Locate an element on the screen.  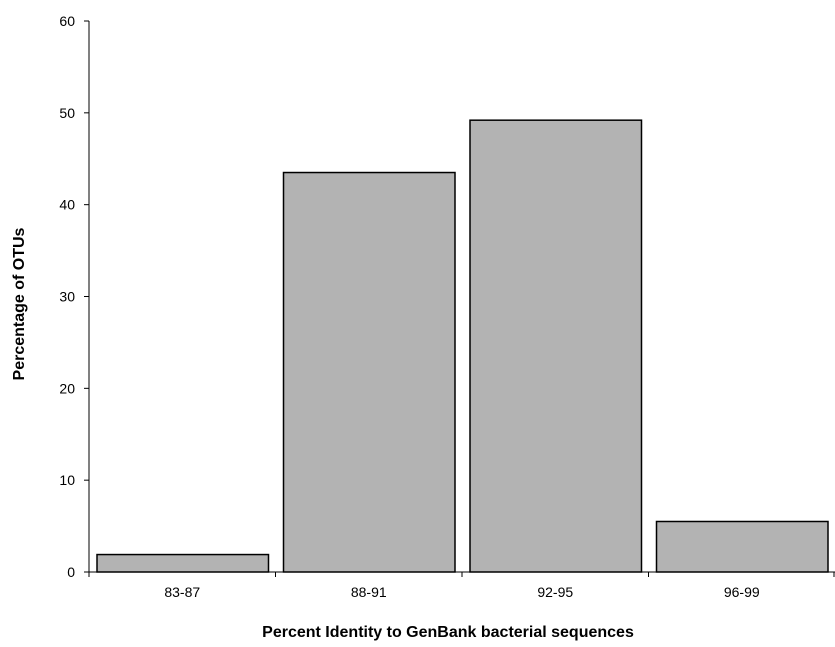
y-tick-label: 0 is located at coordinates (71, 572).